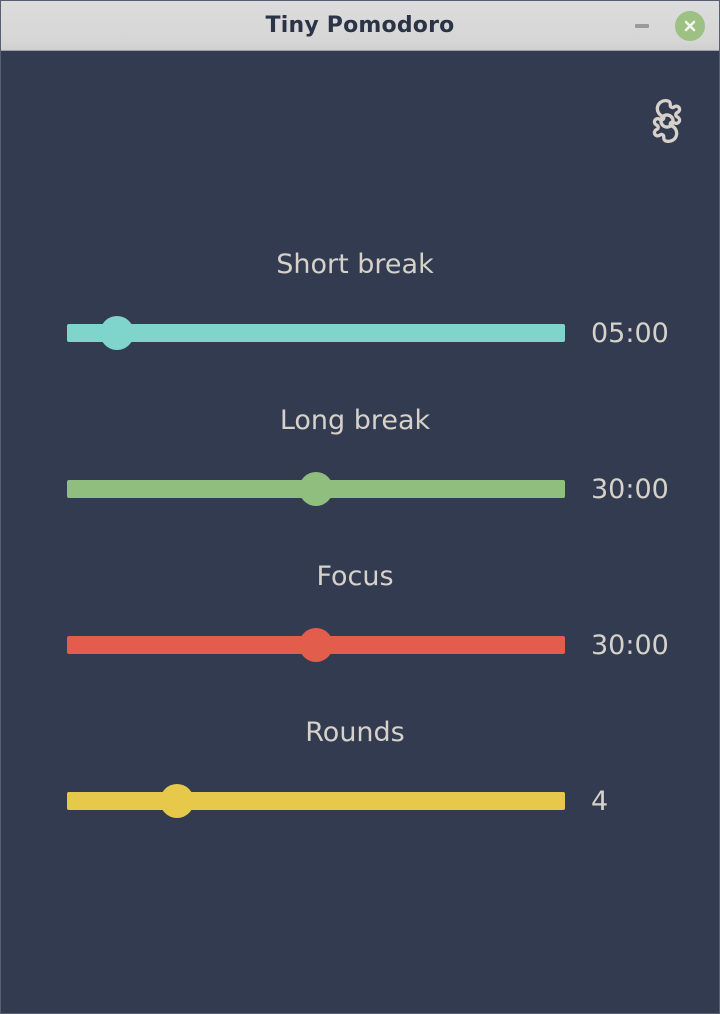 Image resolution: width=720 pixels, height=1014 pixels. Describe the element at coordinates (630, 489) in the screenshot. I see `slider-value-long-break: 30:00` at that location.